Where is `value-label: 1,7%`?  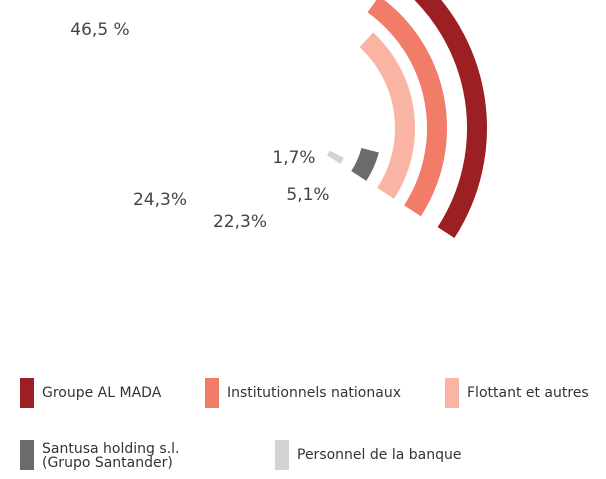
value-label: 1,7% is located at coordinates (293, 158).